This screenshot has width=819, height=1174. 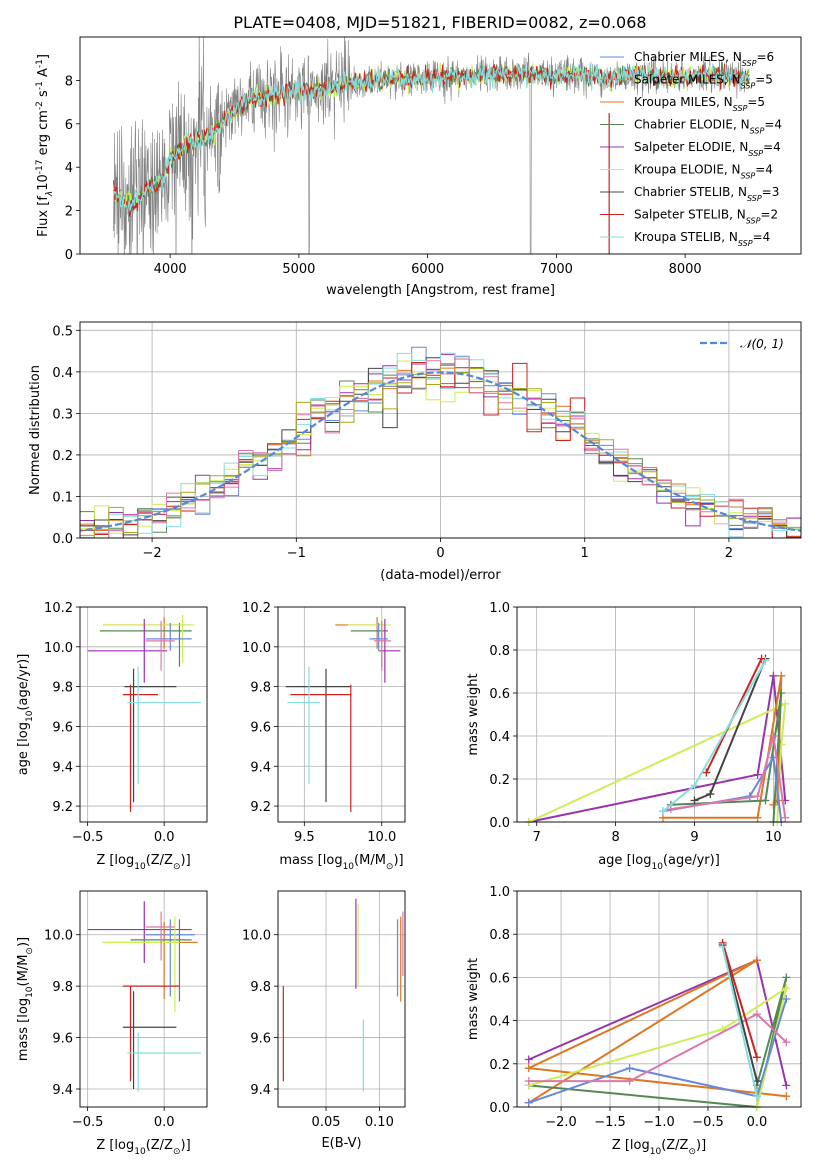 I want to click on age-mass-x-label: mass [log10(M/M⊙)], so click(x=341, y=862).